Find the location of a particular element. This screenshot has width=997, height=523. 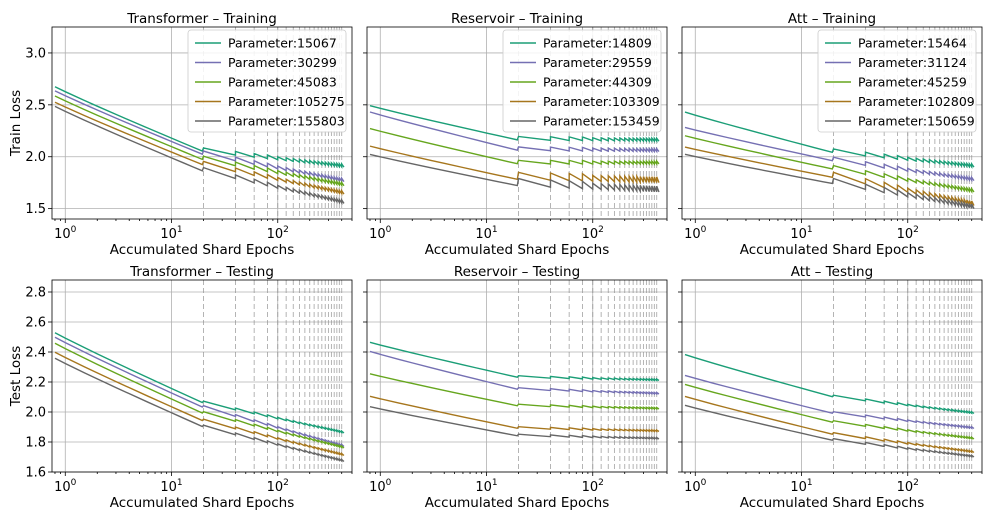

legend-entry-label: Parameter:44309 is located at coordinates (597, 82).